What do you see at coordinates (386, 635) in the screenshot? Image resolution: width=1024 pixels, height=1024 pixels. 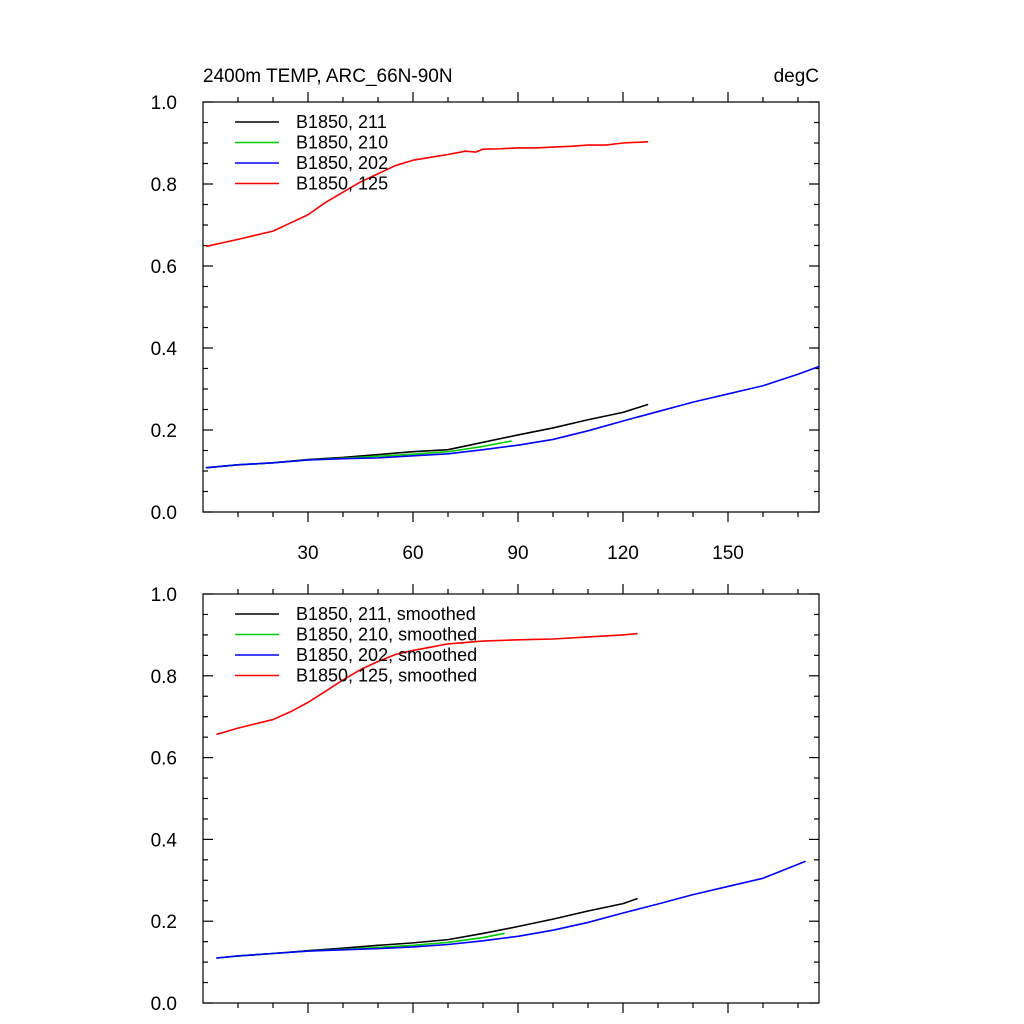 I see `legend-label: B1850, 210, smoothed` at bounding box center [386, 635].